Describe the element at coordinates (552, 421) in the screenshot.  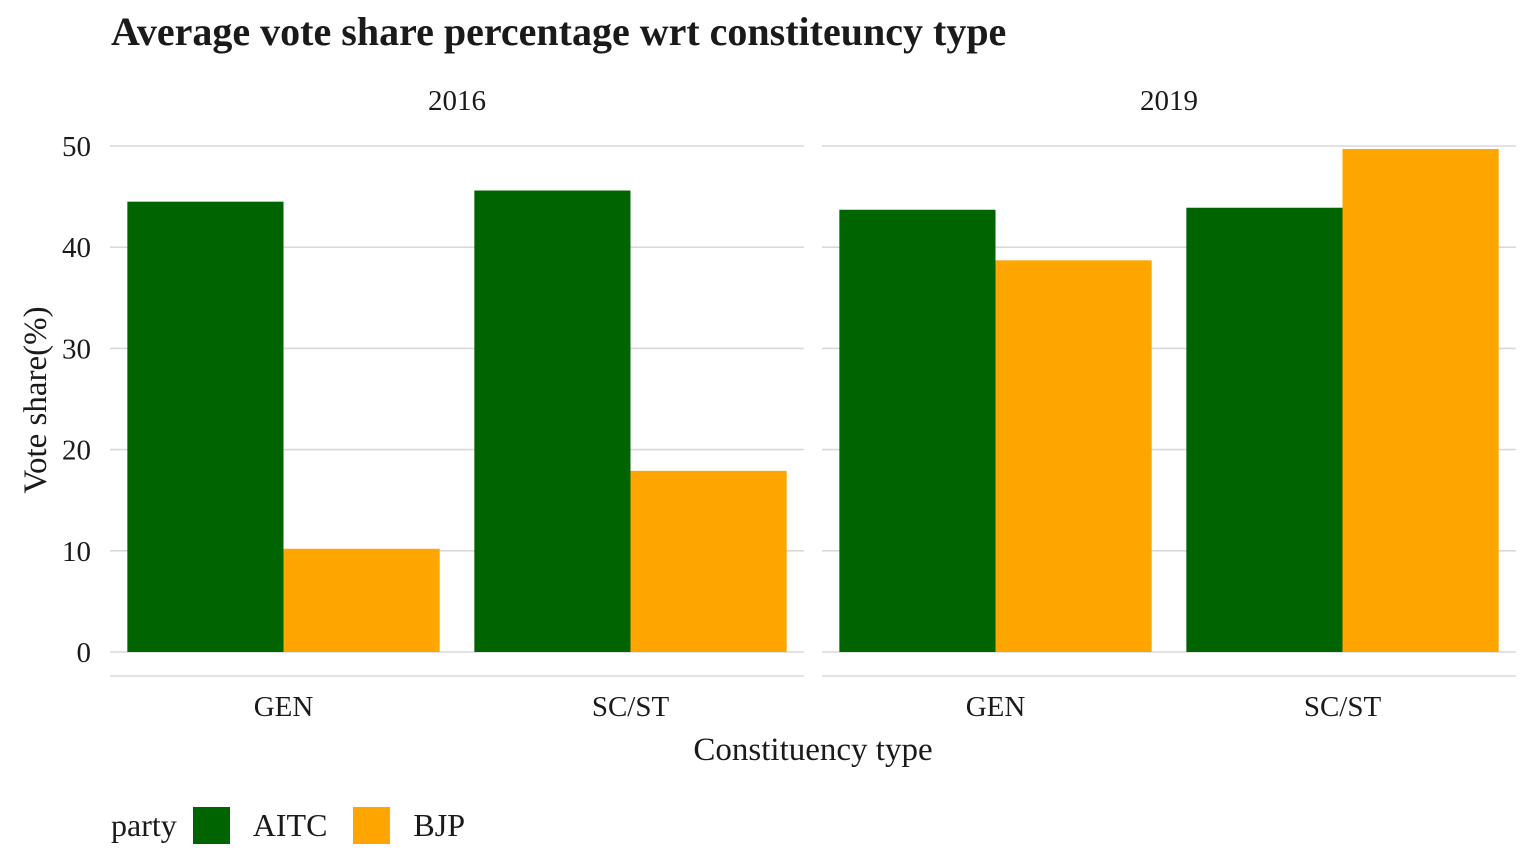
I see `bar-2016-SCST-AITC` at that location.